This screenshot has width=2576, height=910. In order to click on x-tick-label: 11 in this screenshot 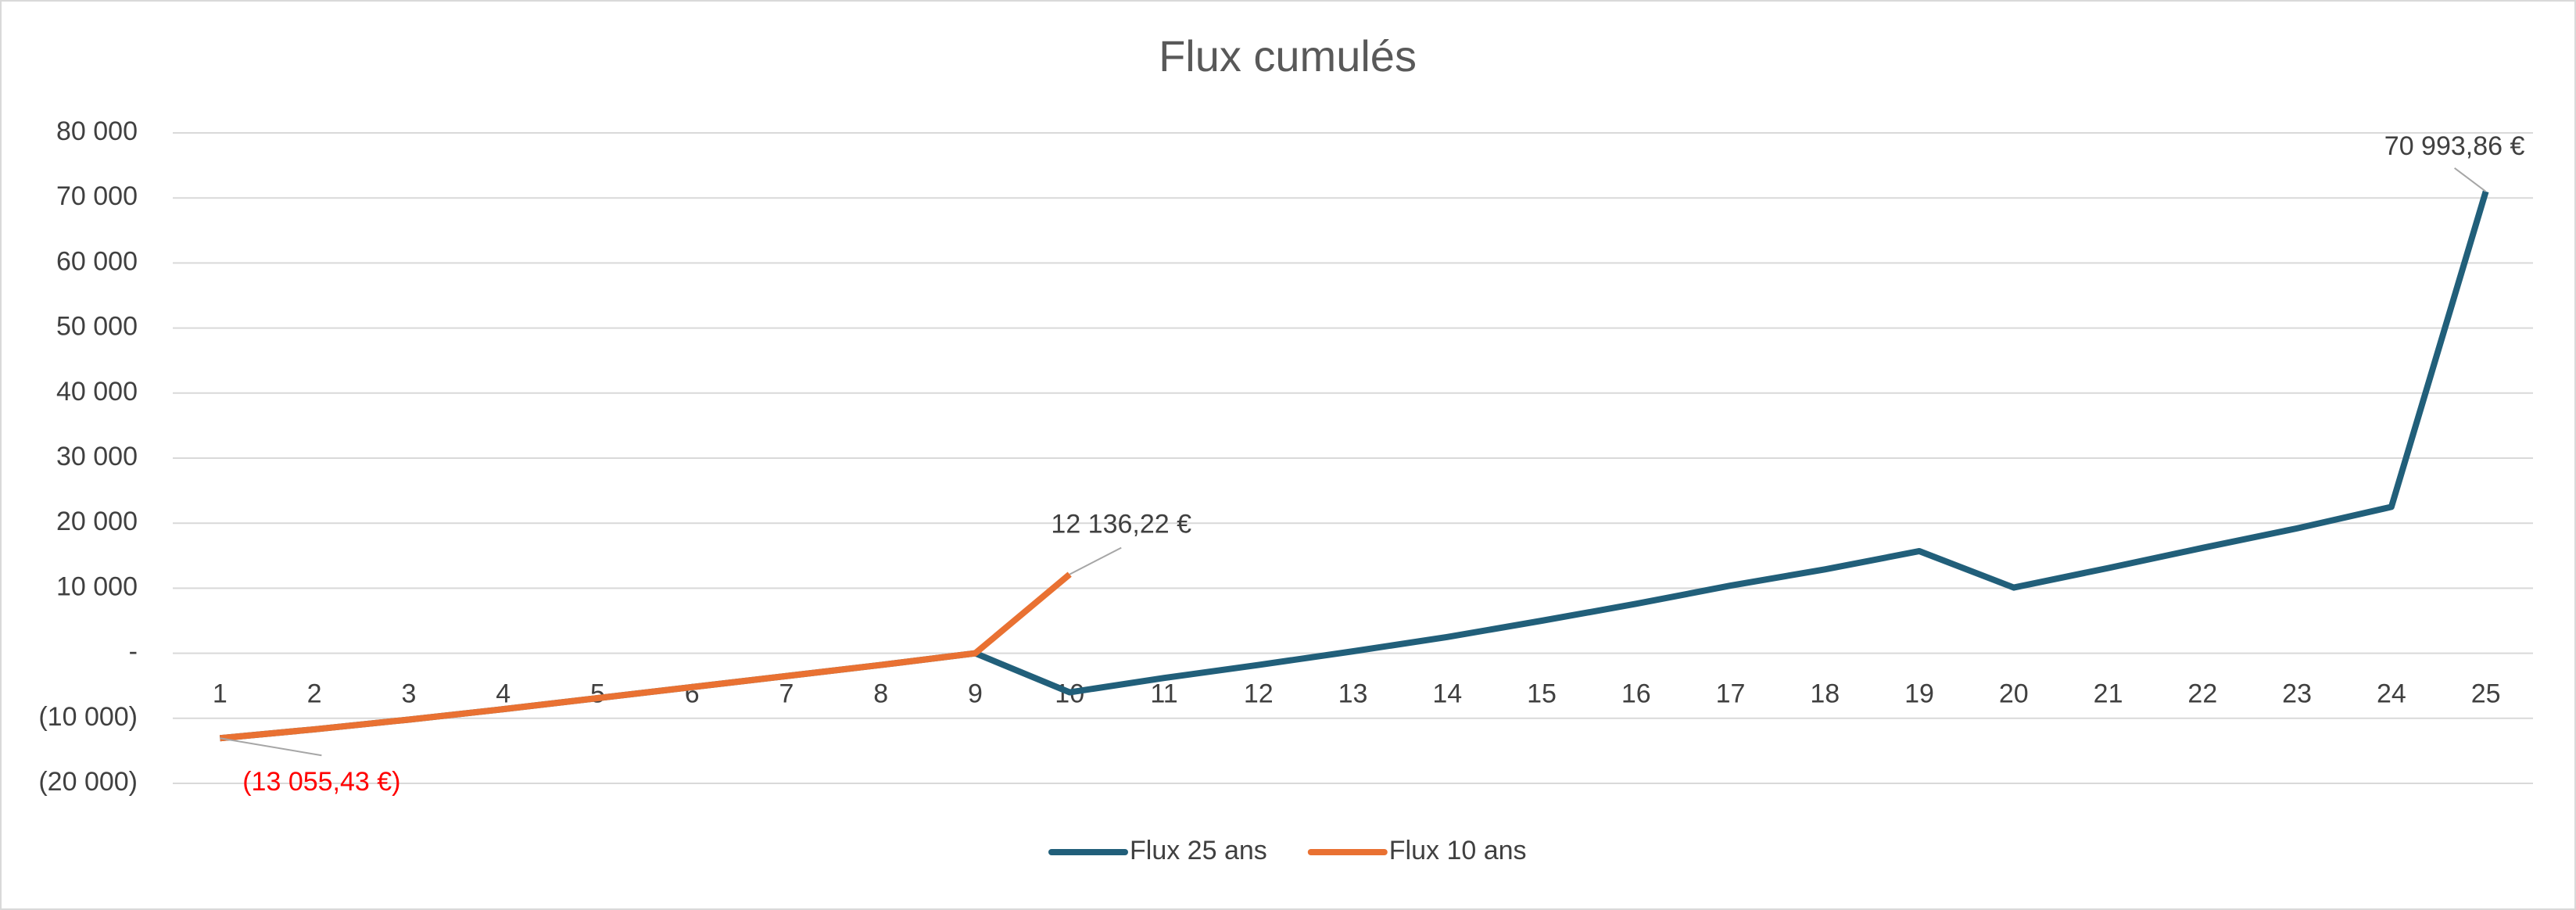, I will do `click(1163, 694)`.